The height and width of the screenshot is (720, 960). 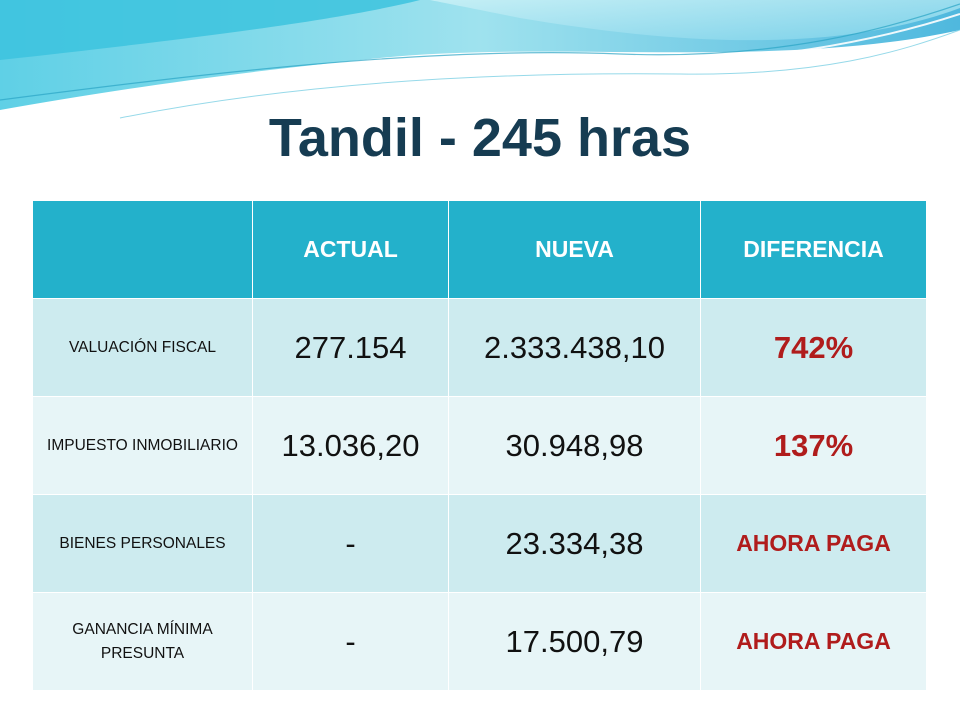 What do you see at coordinates (574, 347) in the screenshot?
I see `nueva-value: 2.333.438,10` at bounding box center [574, 347].